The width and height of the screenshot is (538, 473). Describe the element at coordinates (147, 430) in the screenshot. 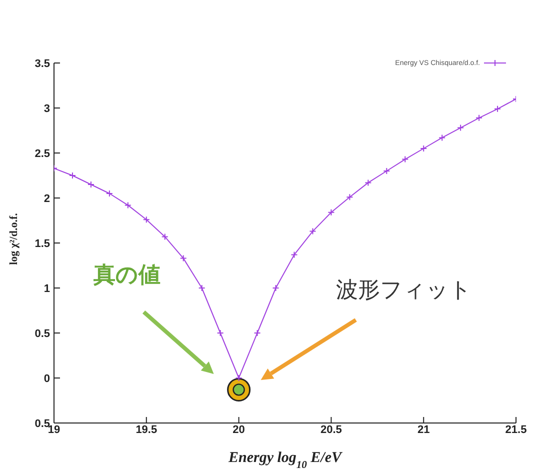

I see `x-tick-label: 19.5` at that location.